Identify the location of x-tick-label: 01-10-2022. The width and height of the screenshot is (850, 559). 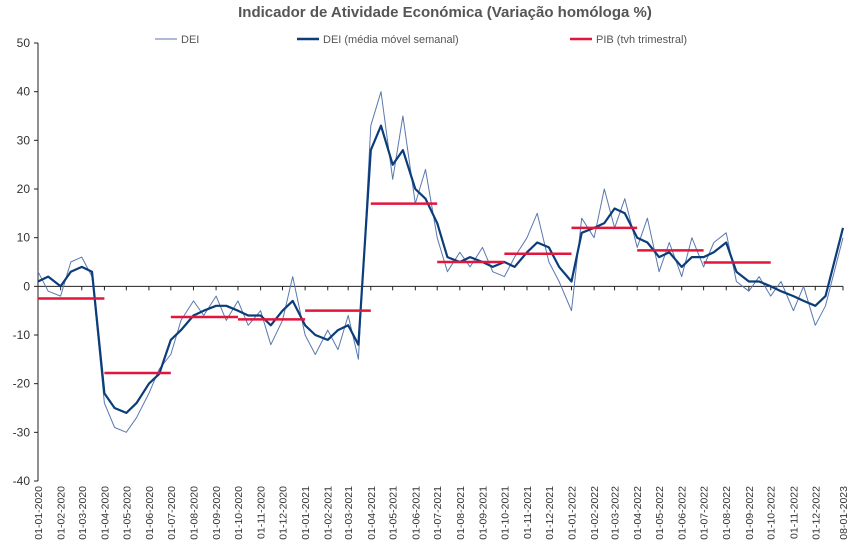
(772, 513).